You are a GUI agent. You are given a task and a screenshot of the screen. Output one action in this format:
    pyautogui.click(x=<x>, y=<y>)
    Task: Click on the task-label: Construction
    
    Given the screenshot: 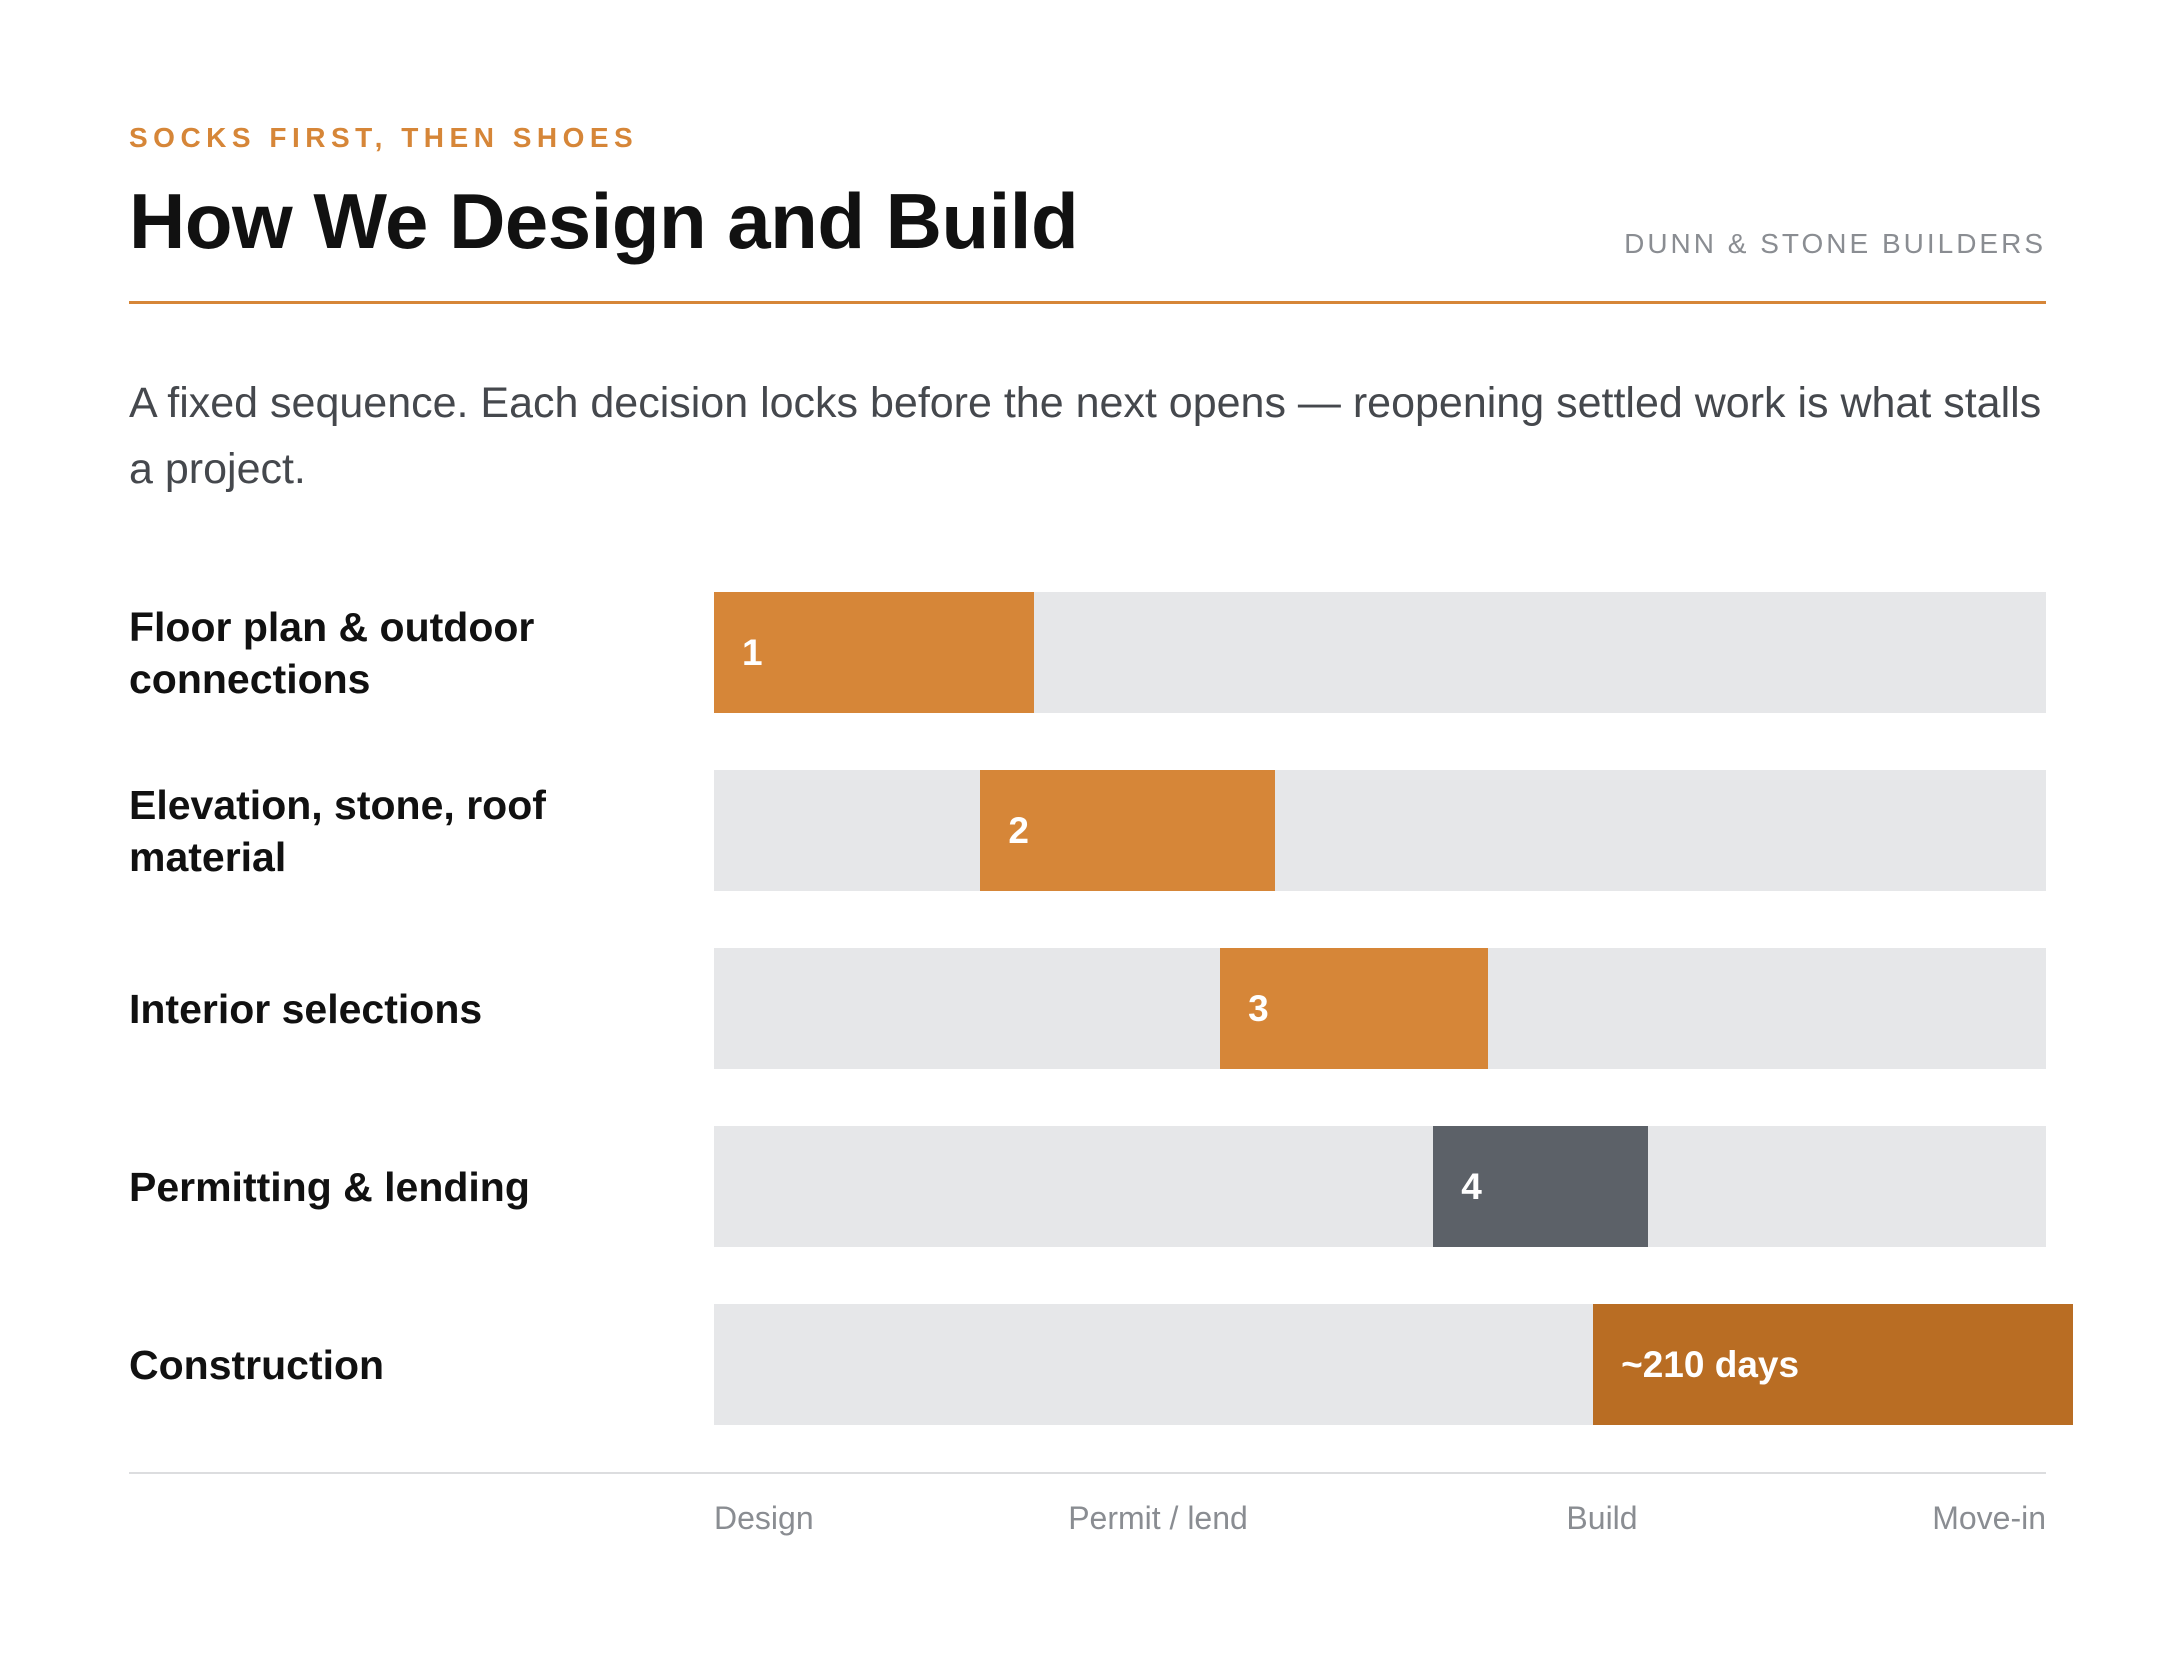 What is the action you would take?
    pyautogui.click(x=257, y=1364)
    